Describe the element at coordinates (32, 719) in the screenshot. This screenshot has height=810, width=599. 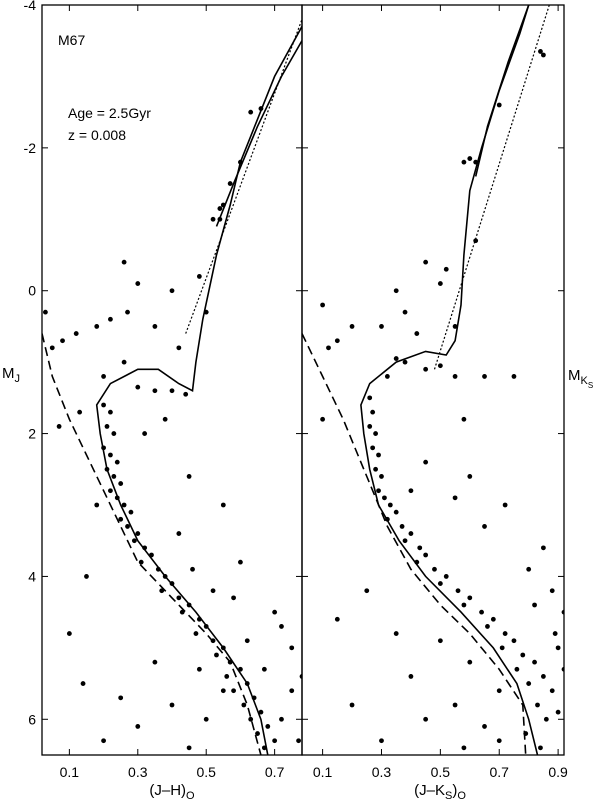
I see `y-tick-label: 6` at that location.